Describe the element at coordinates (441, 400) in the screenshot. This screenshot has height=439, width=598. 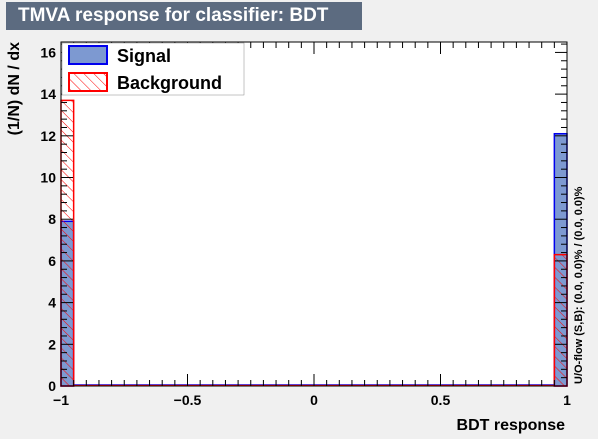
I see `x-tick-label: 0.5` at that location.